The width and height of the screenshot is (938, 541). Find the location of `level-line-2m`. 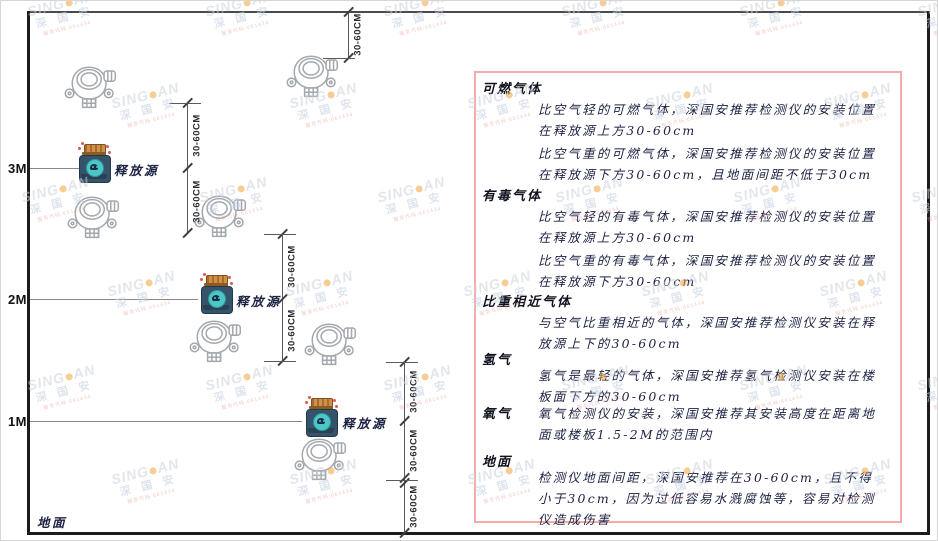

level-line-2m is located at coordinates (114, 299).